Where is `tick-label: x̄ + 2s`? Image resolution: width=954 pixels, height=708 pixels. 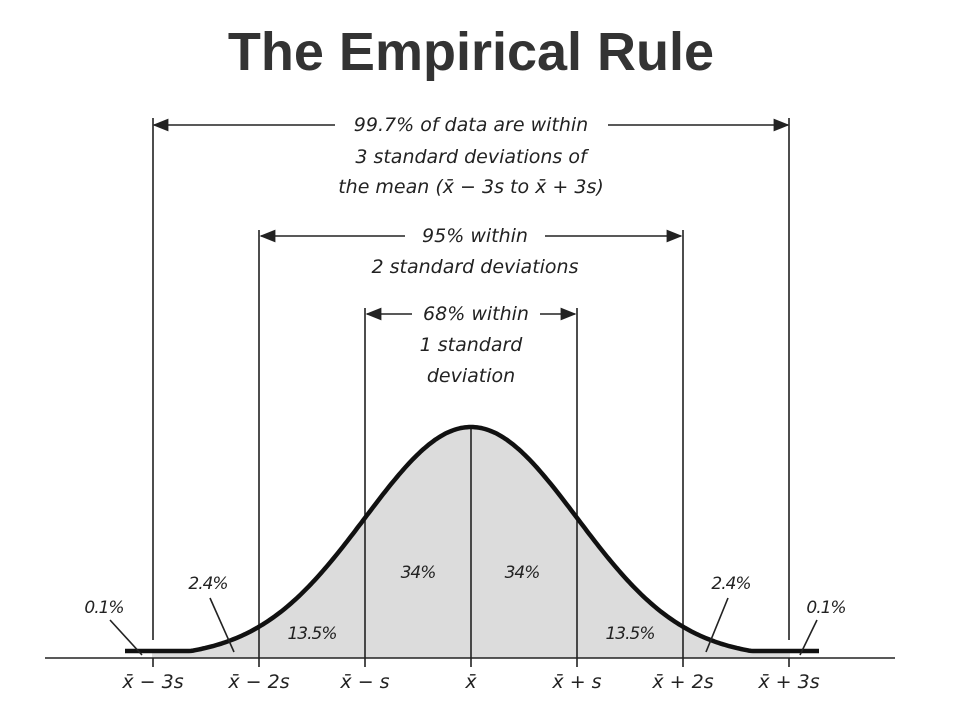 tick-label: x̄ + 2s is located at coordinates (682, 682).